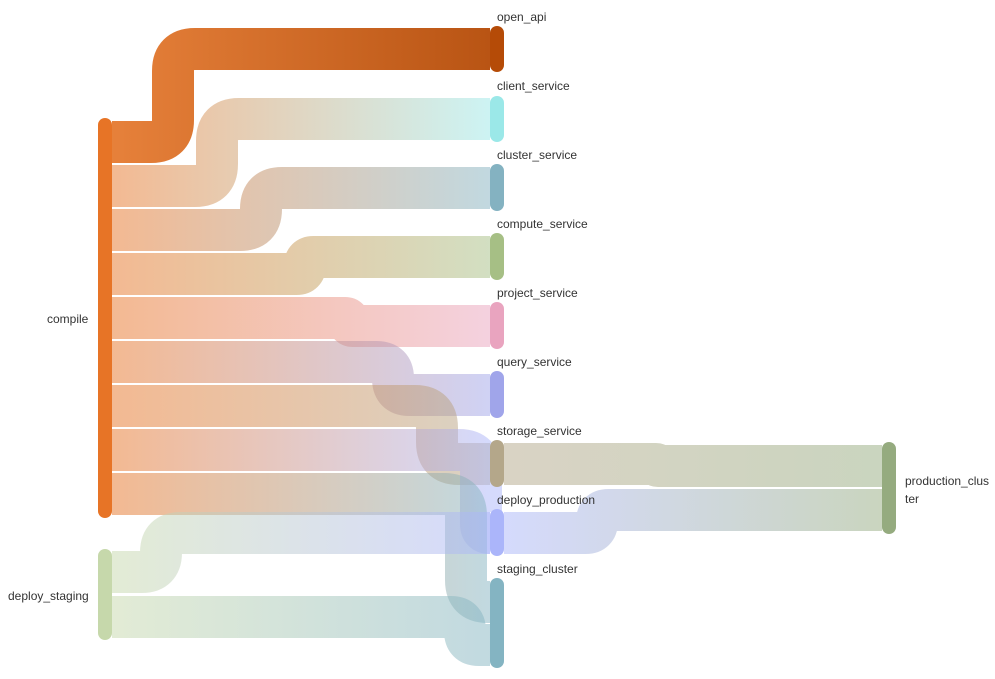 This screenshot has height=679, width=995. I want to click on node-compute-service, so click(497, 256).